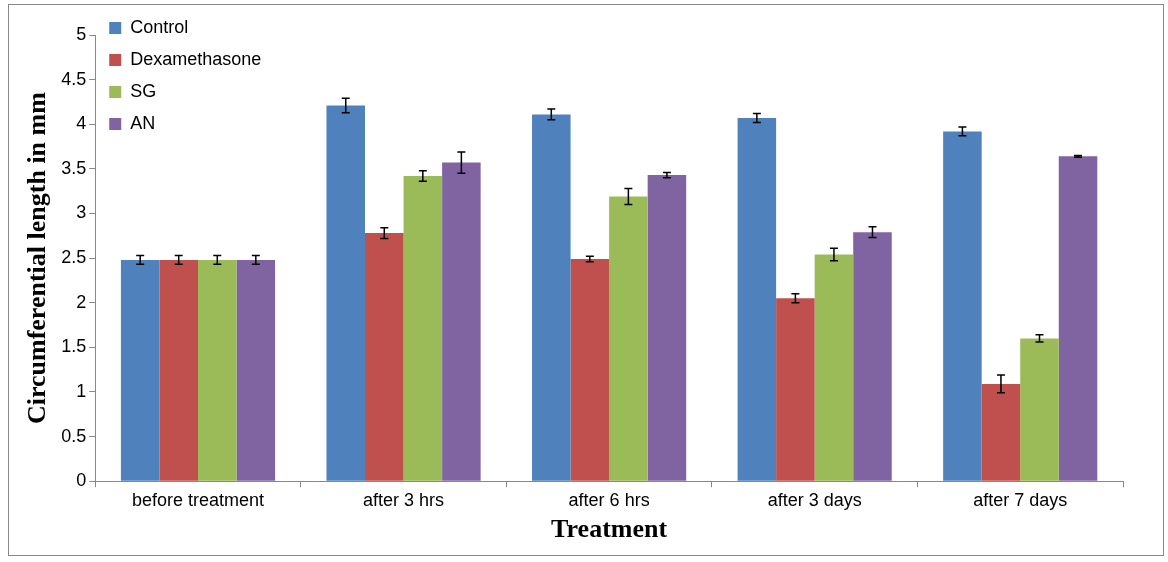  What do you see at coordinates (81, 33) in the screenshot?
I see `y-tick-label: 5` at bounding box center [81, 33].